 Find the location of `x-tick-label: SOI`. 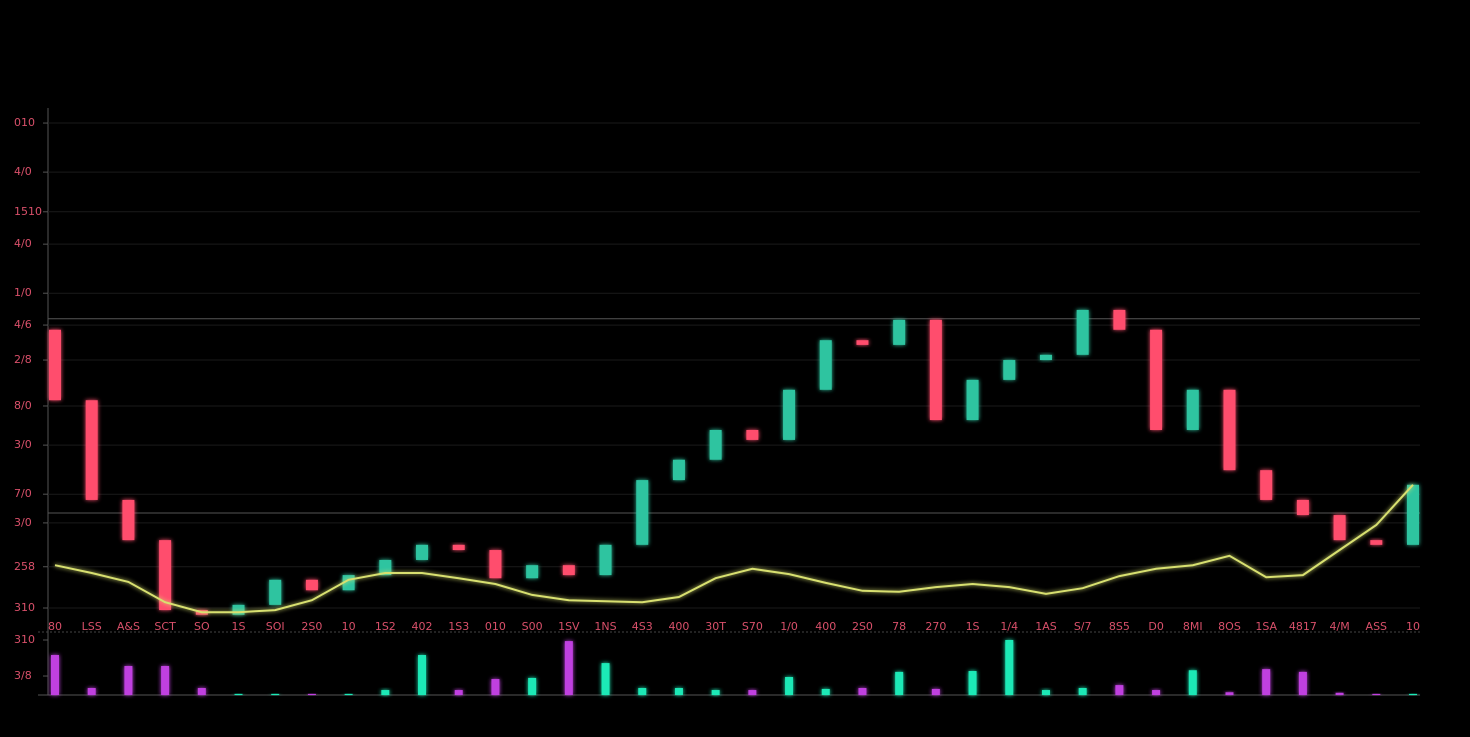

x-tick-label: SOI is located at coordinates (275, 626).